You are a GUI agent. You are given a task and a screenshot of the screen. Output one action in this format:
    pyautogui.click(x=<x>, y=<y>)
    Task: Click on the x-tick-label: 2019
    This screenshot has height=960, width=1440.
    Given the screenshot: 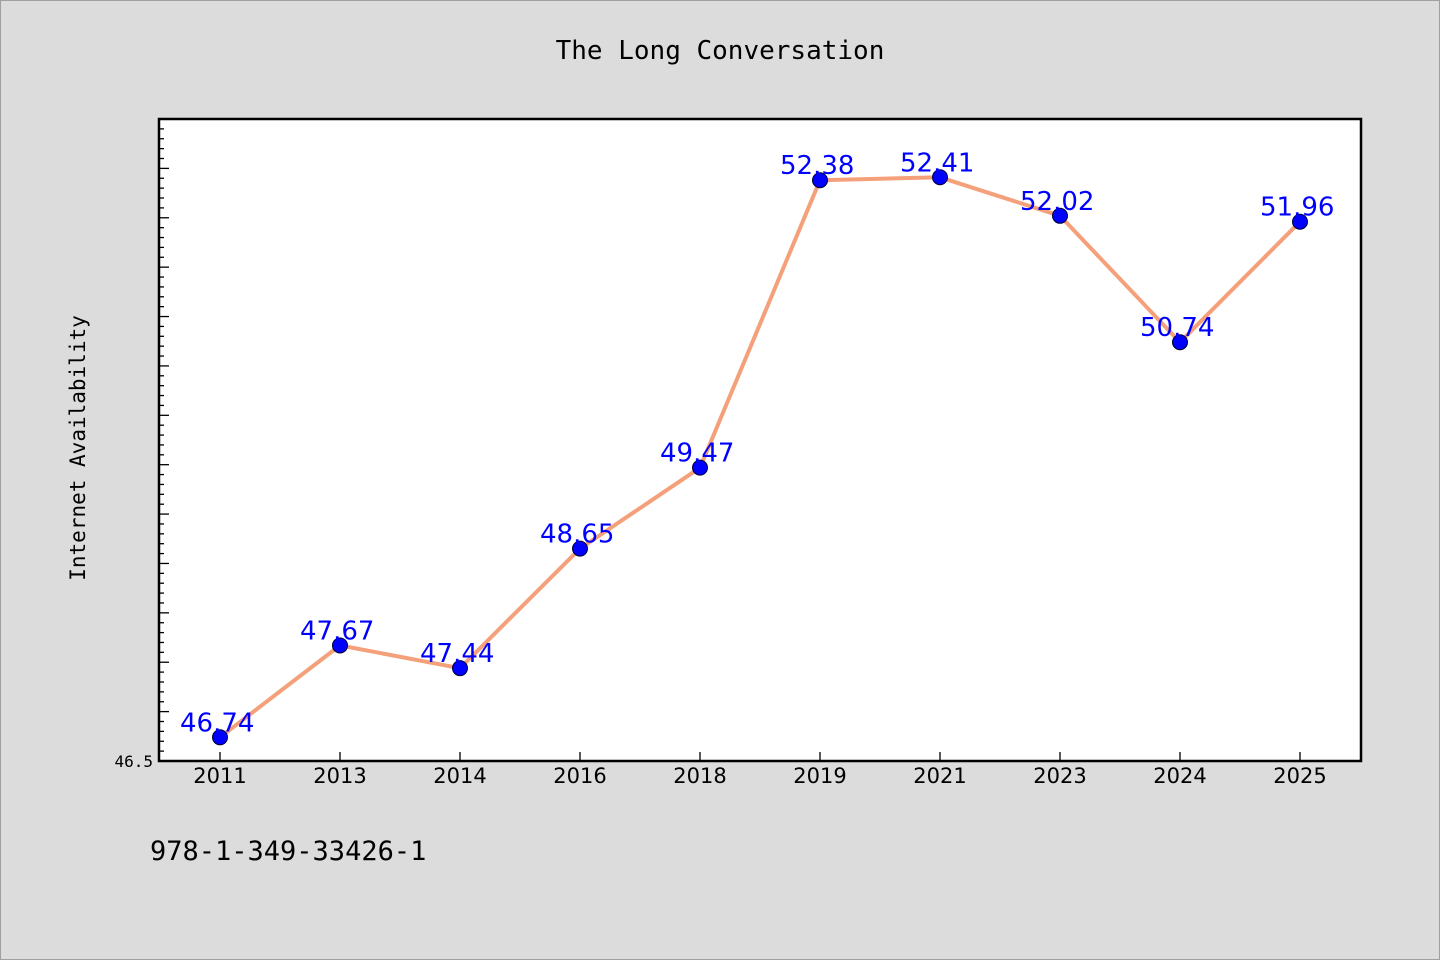 What is the action you would take?
    pyautogui.click(x=819, y=776)
    